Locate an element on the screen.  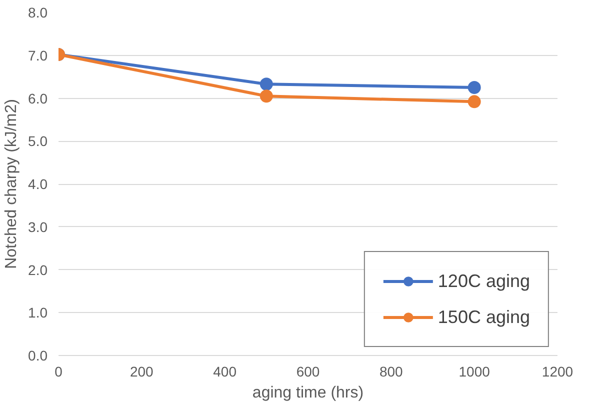
x-tick-label: 600 is located at coordinates (308, 372).